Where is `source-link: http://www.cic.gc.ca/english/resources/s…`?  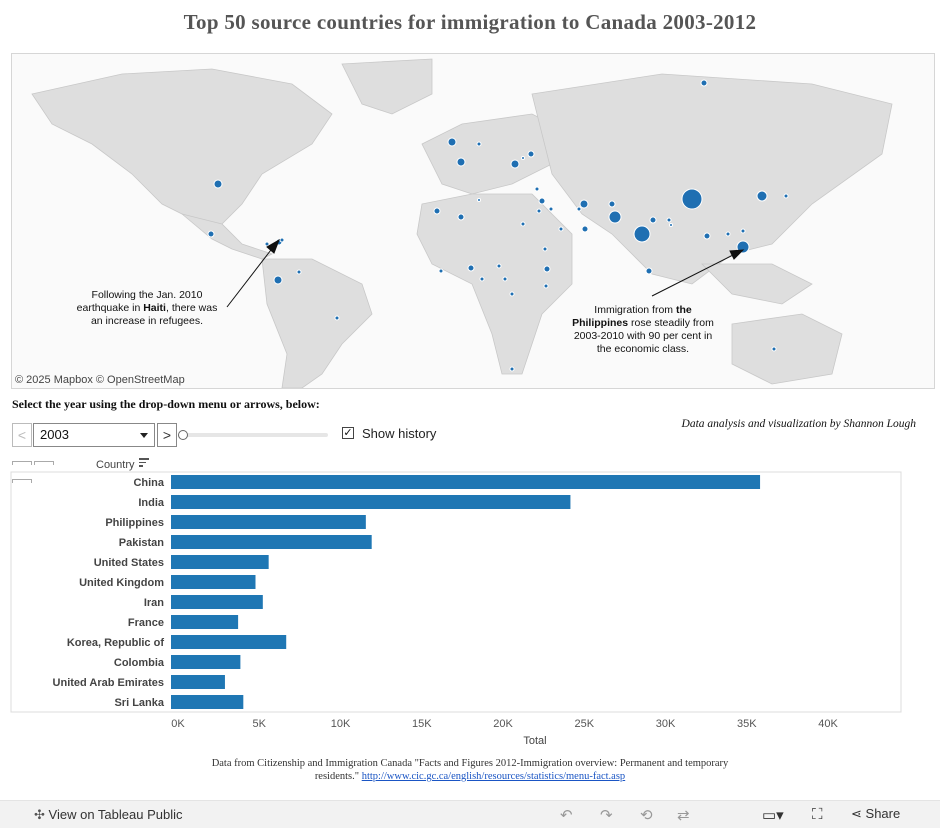
source-link: http://www.cic.gc.ca/english/resources/s… is located at coordinates (493, 776).